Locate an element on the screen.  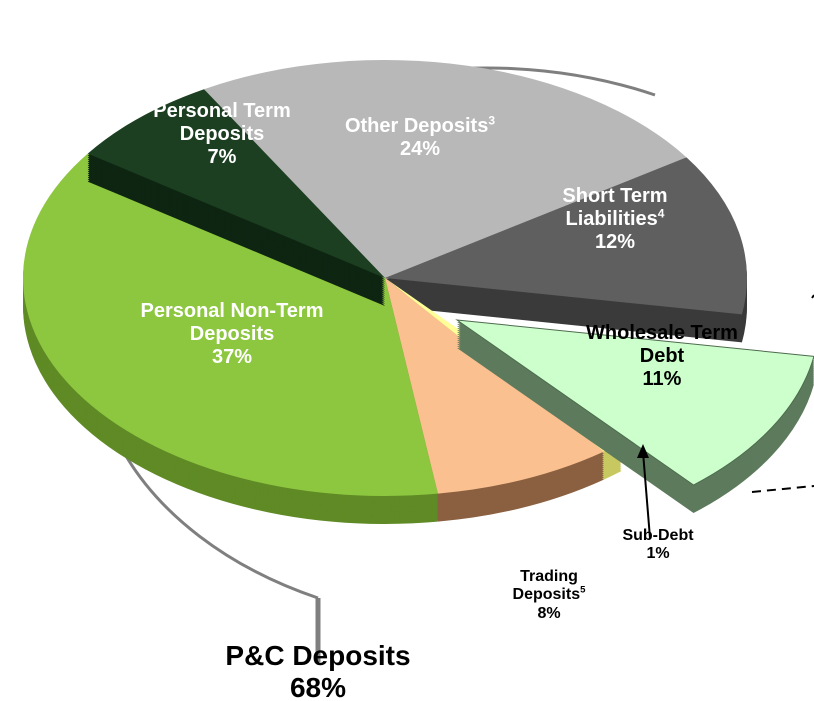
value-label: 8% is located at coordinates (549, 613).